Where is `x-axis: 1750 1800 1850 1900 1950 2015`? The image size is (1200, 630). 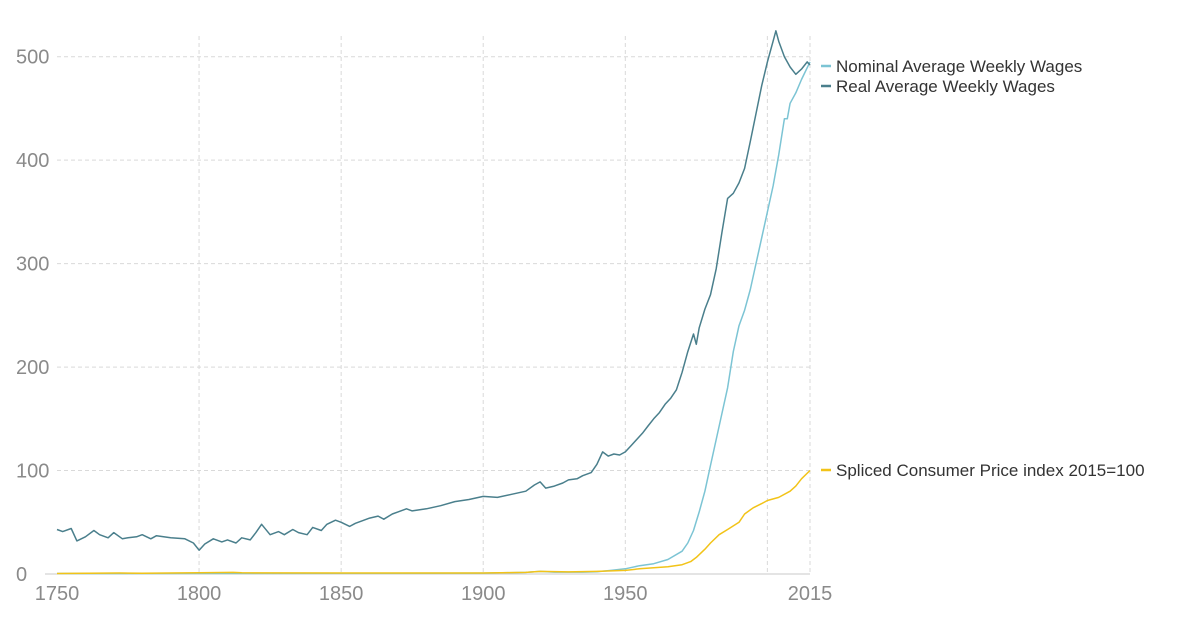 x-axis: 1750 1800 1850 1900 1950 2015 is located at coordinates (434, 589).